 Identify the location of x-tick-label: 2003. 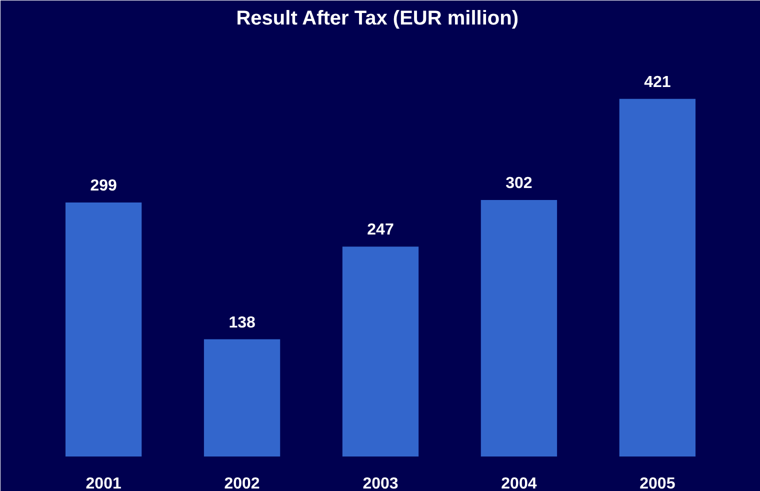
(380, 483).